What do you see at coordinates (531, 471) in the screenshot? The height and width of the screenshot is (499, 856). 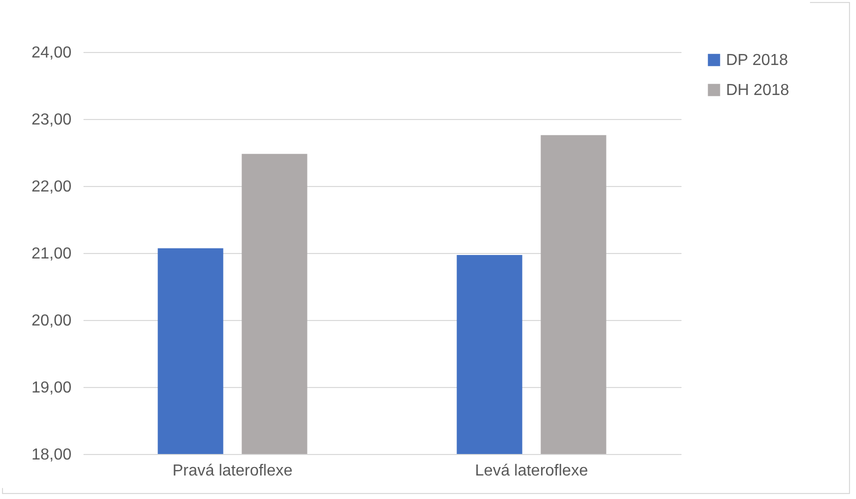 I see `x-tick-label: Levá lateroflexe` at bounding box center [531, 471].